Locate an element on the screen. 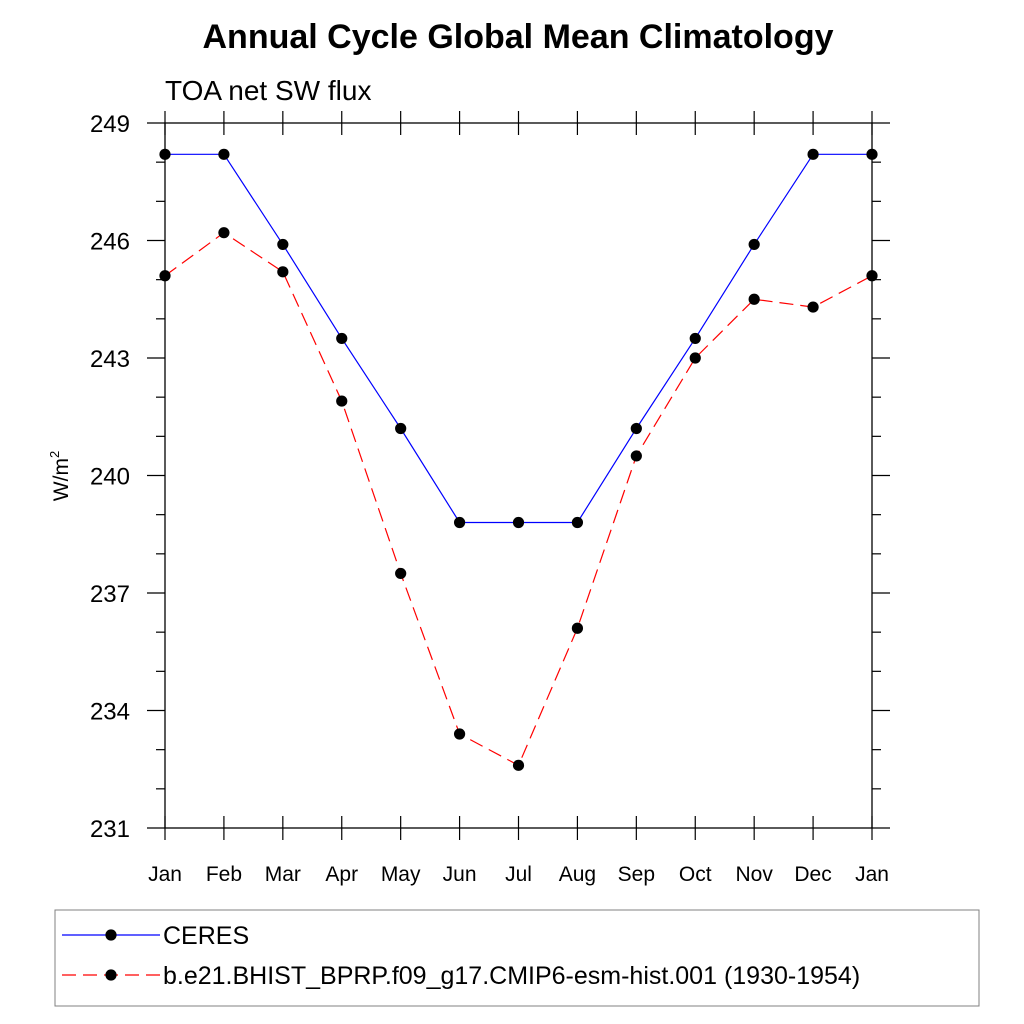 This screenshot has width=1024, height=1024. x-tick-label: May is located at coordinates (401, 874).